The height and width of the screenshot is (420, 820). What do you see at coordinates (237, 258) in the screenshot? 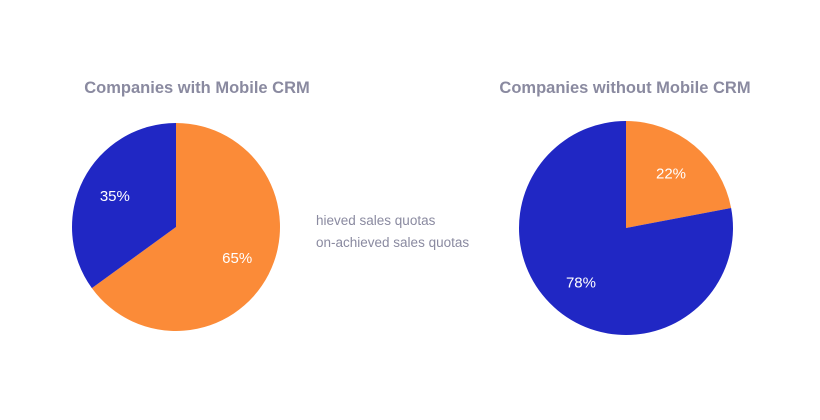
I see `pie-label-achieved: 65%` at bounding box center [237, 258].